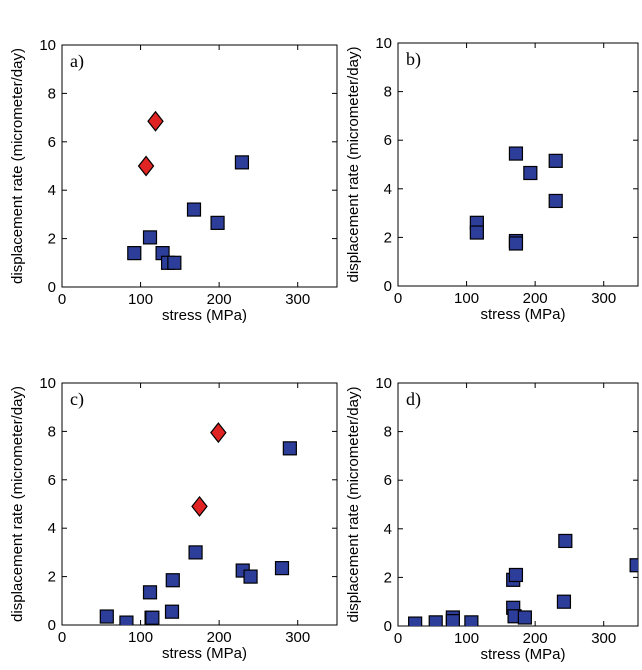 The width and height of the screenshot is (642, 670). Describe the element at coordinates (466, 298) in the screenshot. I see `x-tick-label-b: 100` at that location.